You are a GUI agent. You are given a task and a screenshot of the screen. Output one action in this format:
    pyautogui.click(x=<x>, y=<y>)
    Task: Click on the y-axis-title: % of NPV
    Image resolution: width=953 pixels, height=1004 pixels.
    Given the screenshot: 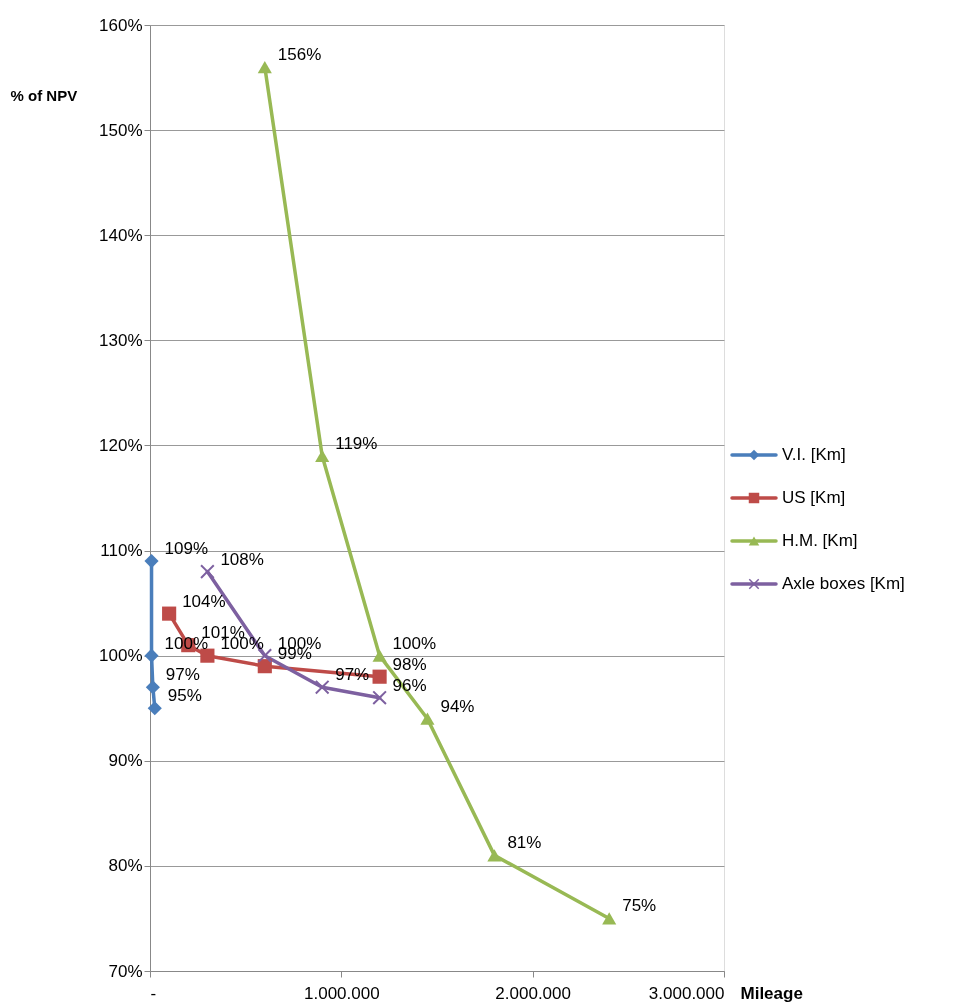 What is the action you would take?
    pyautogui.click(x=44, y=95)
    